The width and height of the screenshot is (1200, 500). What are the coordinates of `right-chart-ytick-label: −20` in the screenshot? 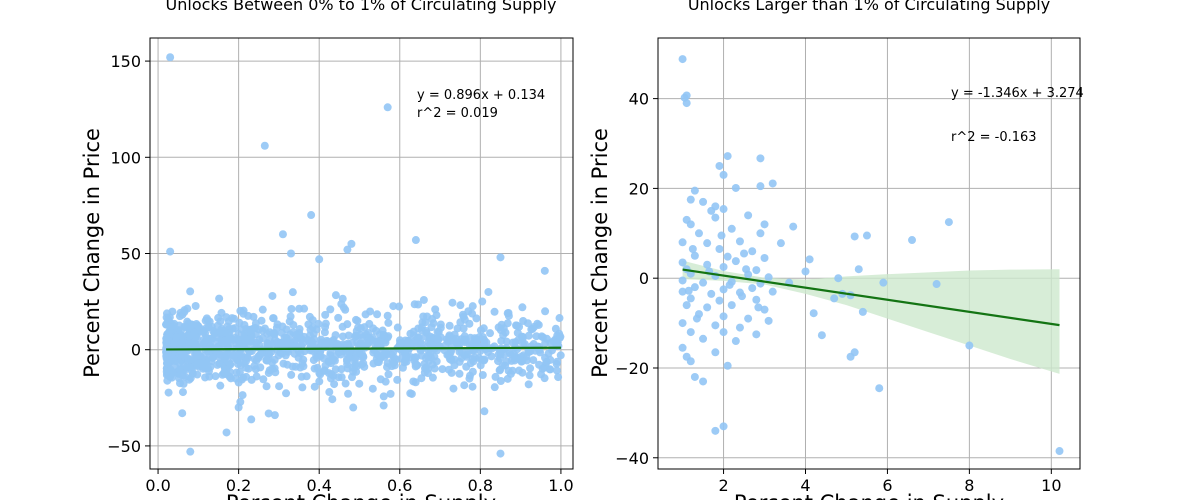 It's located at (632, 368).